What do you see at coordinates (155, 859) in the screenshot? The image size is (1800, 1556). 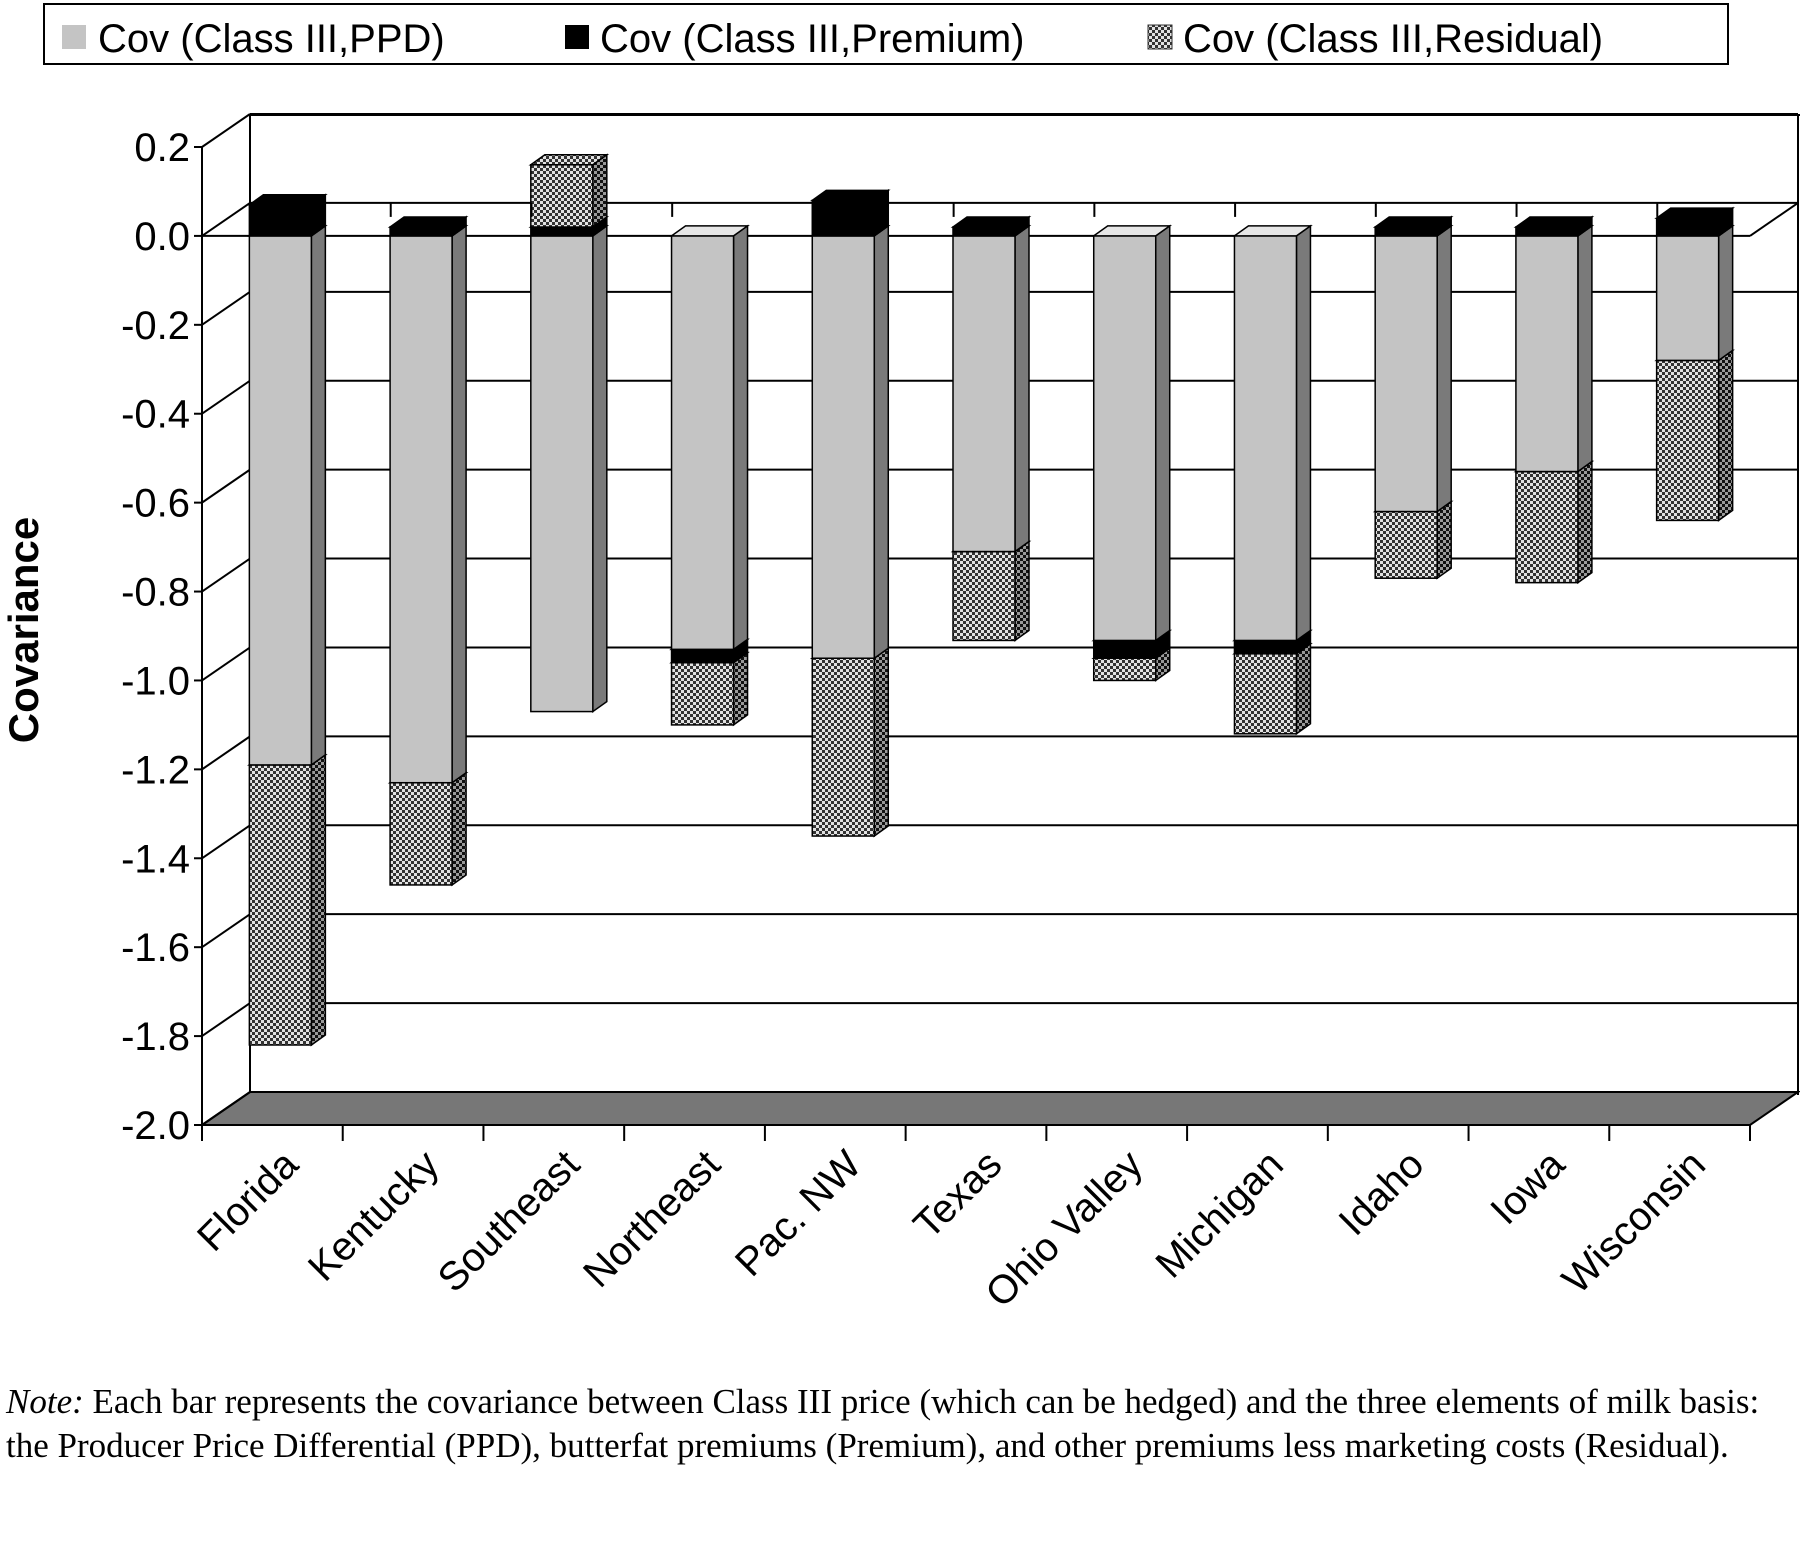 I see `y-tick-label: -1.4` at bounding box center [155, 859].